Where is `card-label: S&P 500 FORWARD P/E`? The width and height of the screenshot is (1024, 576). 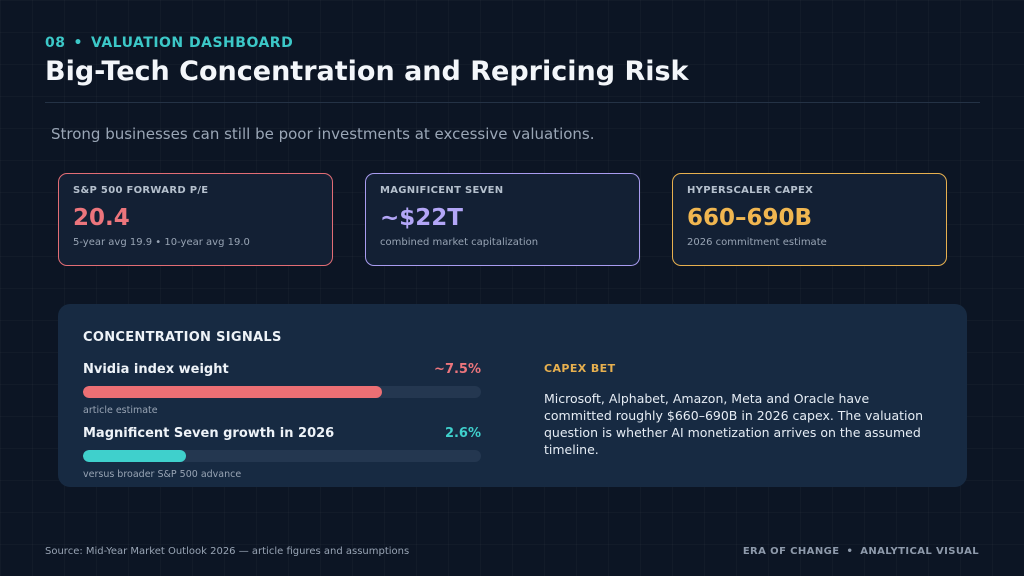 card-label: S&P 500 FORWARD P/E is located at coordinates (141, 190).